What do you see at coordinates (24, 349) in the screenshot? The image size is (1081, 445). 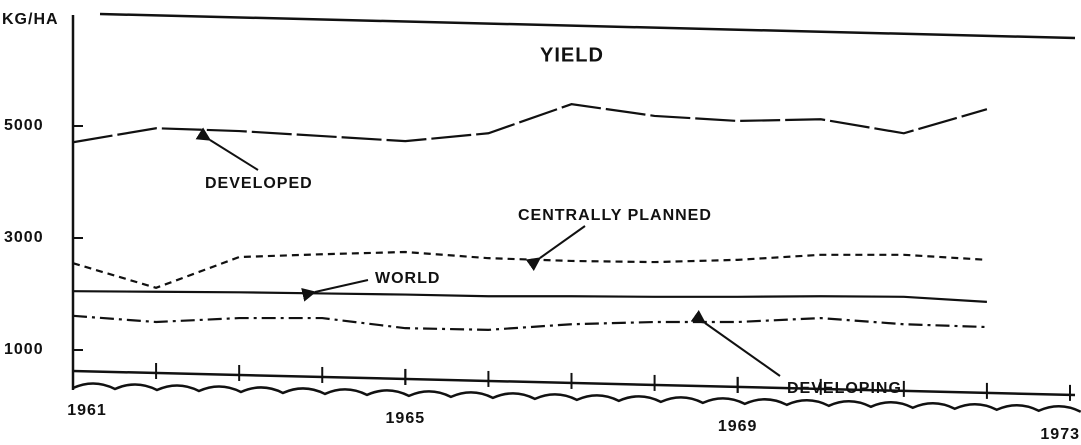 I see `y-tick-label: 1000` at bounding box center [24, 349].